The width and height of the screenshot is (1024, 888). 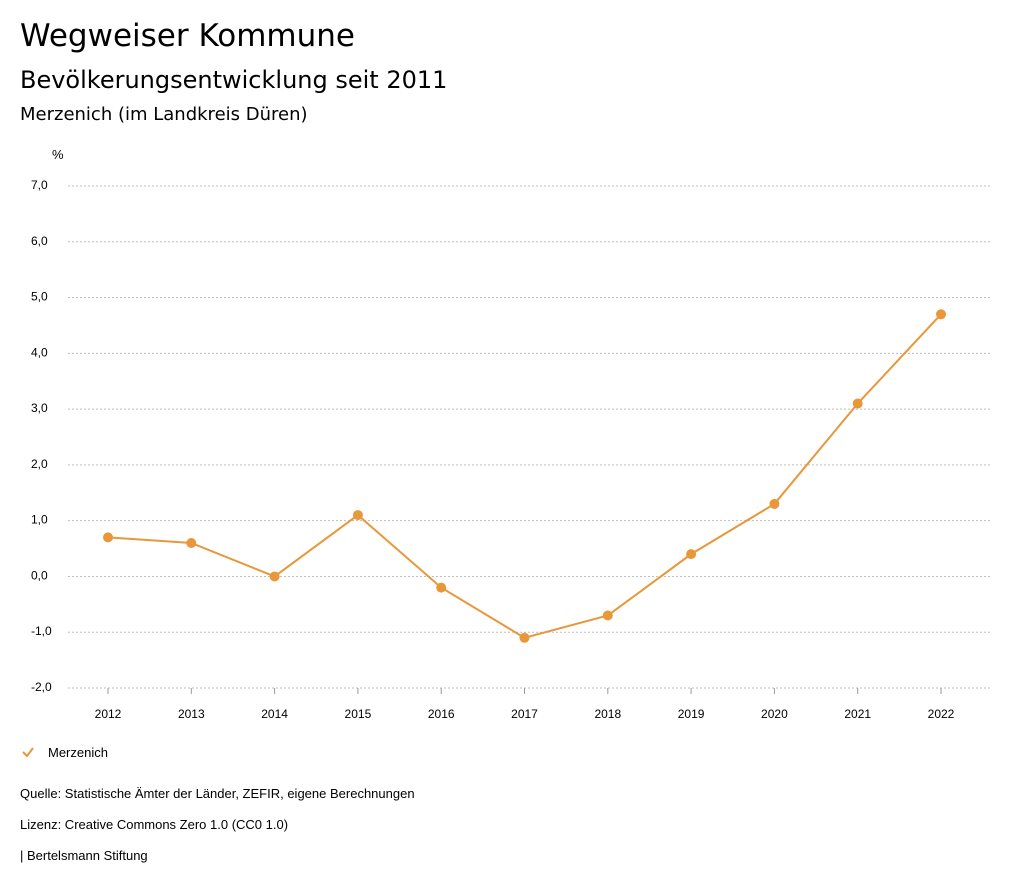 What do you see at coordinates (164, 114) in the screenshot?
I see `region-label: Merzenich (im Landkreis Düren)` at bounding box center [164, 114].